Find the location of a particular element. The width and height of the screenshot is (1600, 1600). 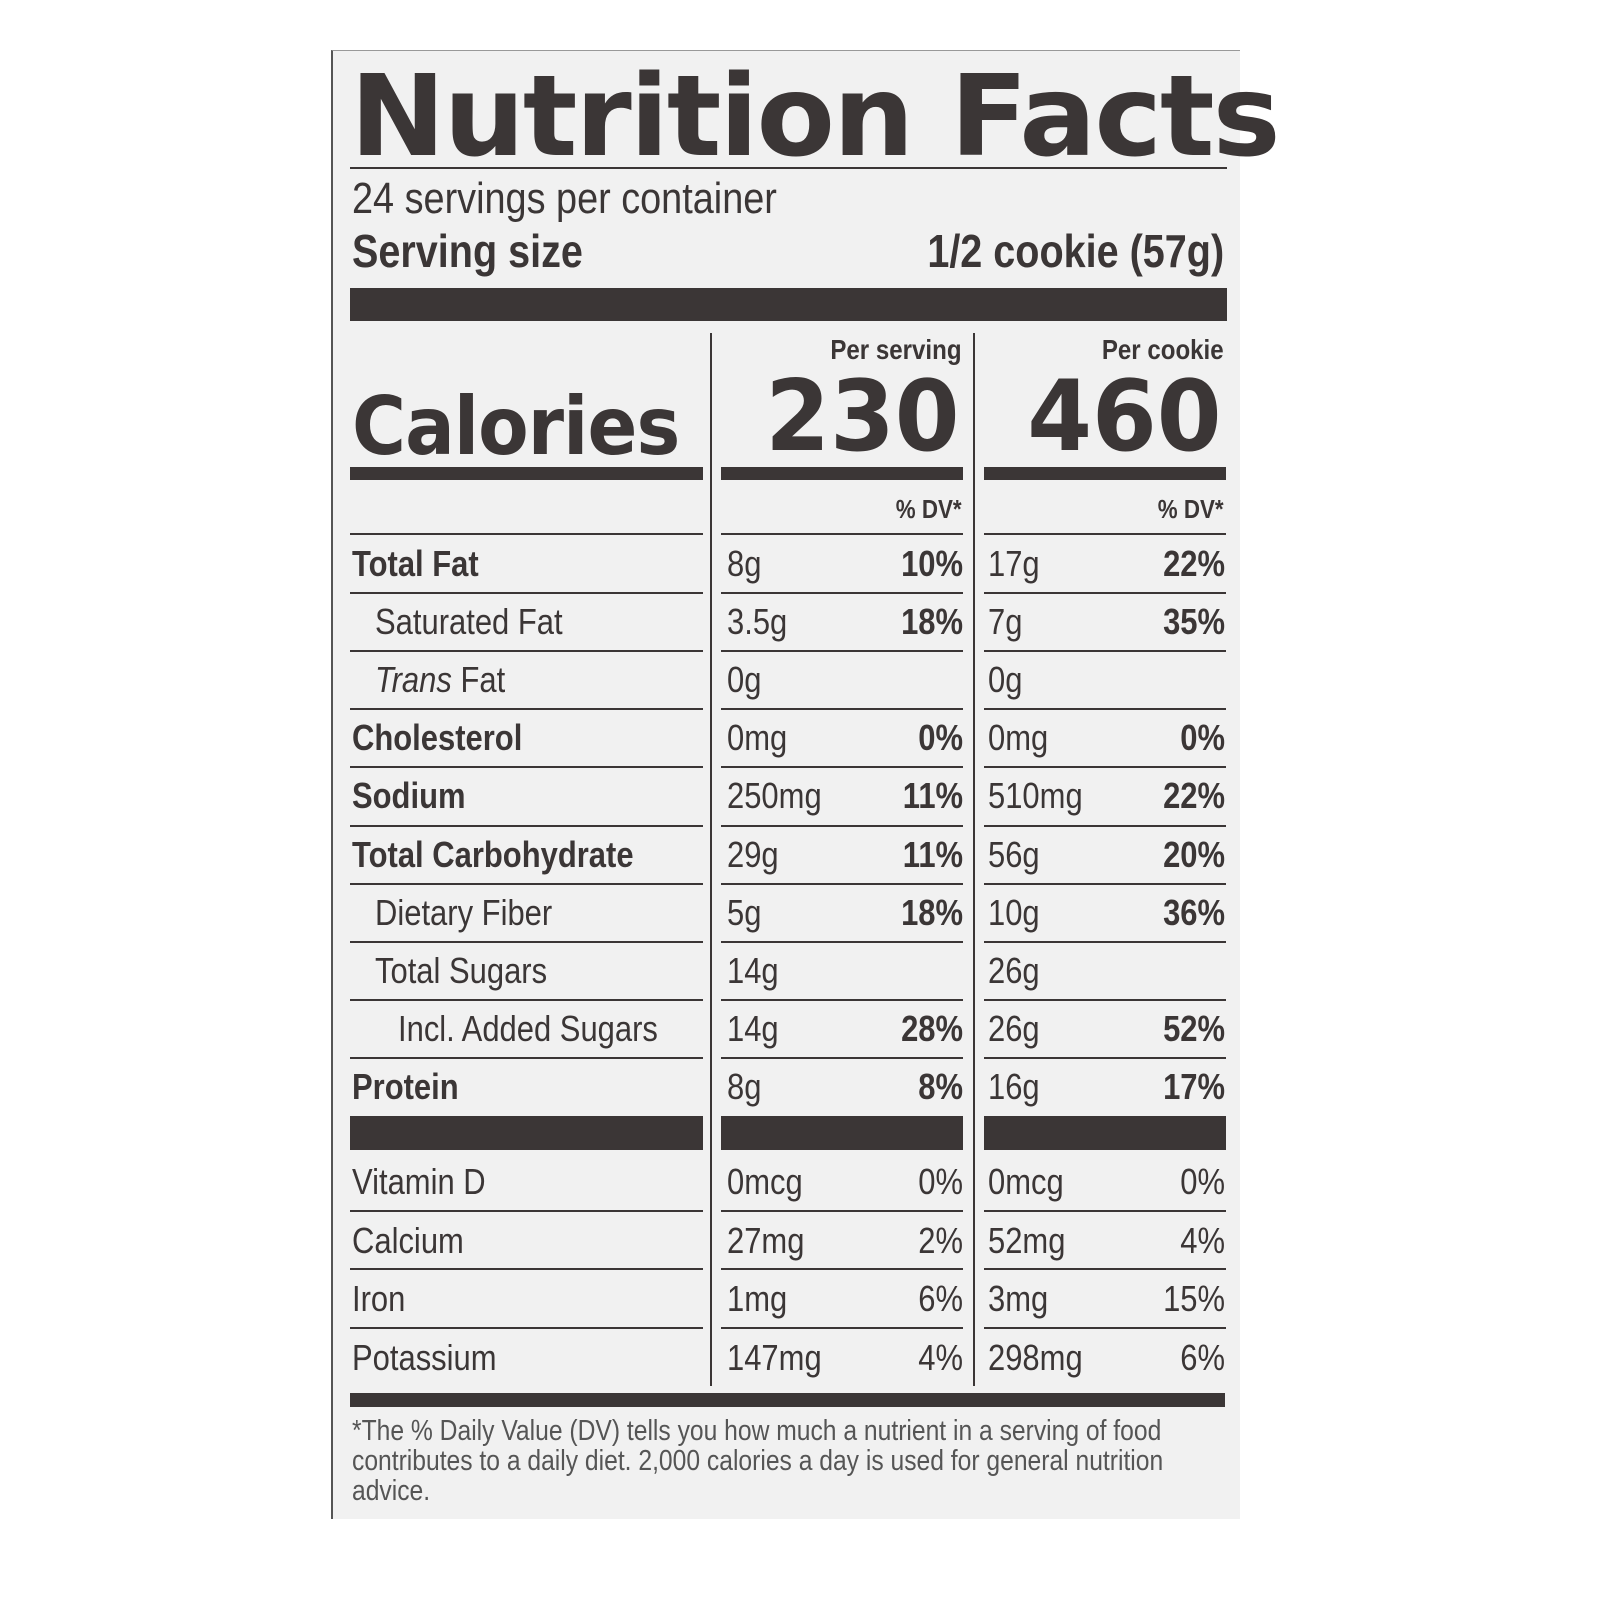

amount-value: 1mg is located at coordinates (757, 1299).